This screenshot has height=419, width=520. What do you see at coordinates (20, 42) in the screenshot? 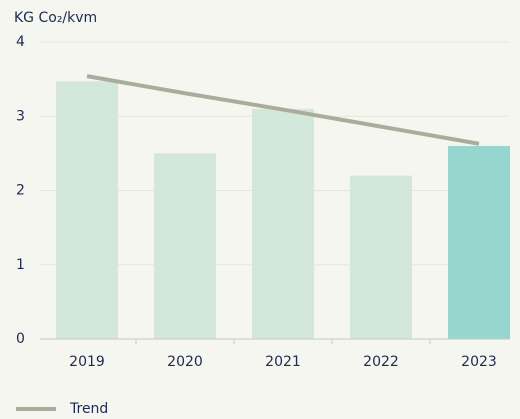
I see `y-tick-label: 4` at bounding box center [20, 42].